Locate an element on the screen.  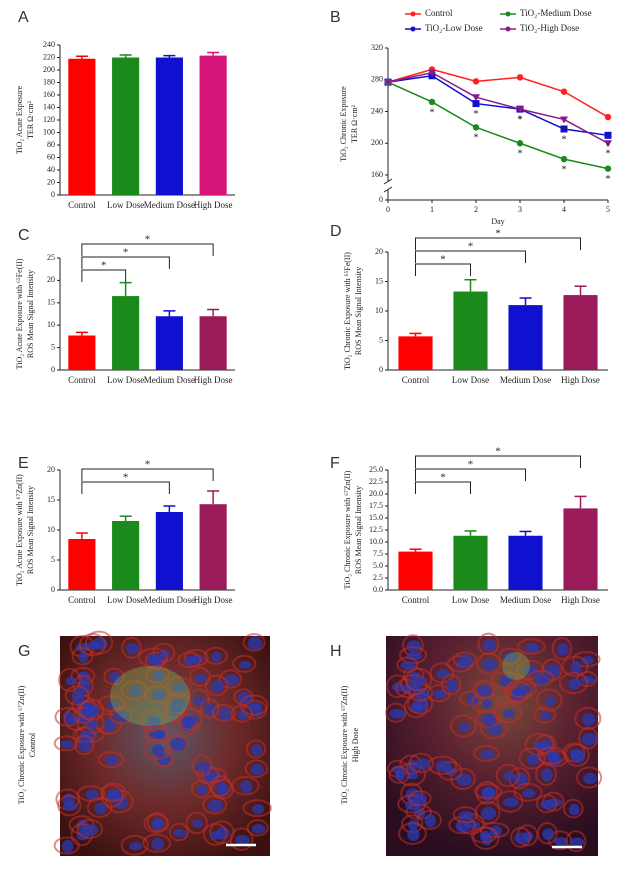
y-tick-label: 22.5 is located at coordinates (376, 481).